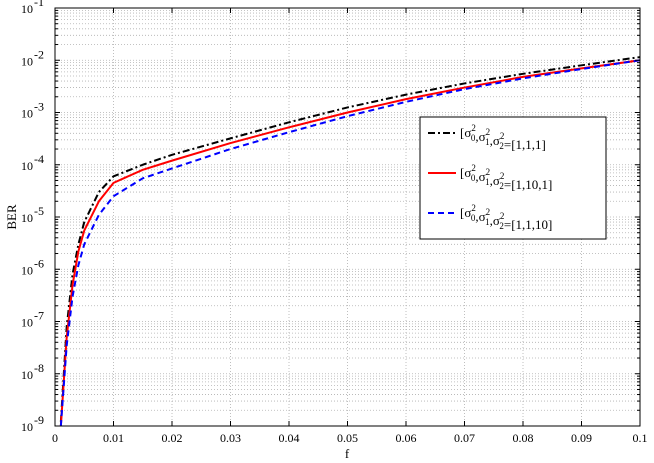  Describe the element at coordinates (406, 438) in the screenshot. I see `x-tick-label: 0.06` at that location.